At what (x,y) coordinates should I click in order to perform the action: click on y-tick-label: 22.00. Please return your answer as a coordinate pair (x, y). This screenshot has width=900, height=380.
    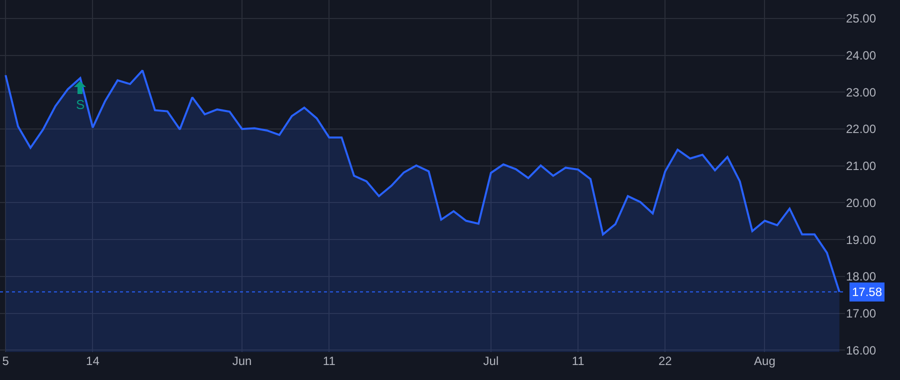
    Looking at the image, I should click on (861, 129).